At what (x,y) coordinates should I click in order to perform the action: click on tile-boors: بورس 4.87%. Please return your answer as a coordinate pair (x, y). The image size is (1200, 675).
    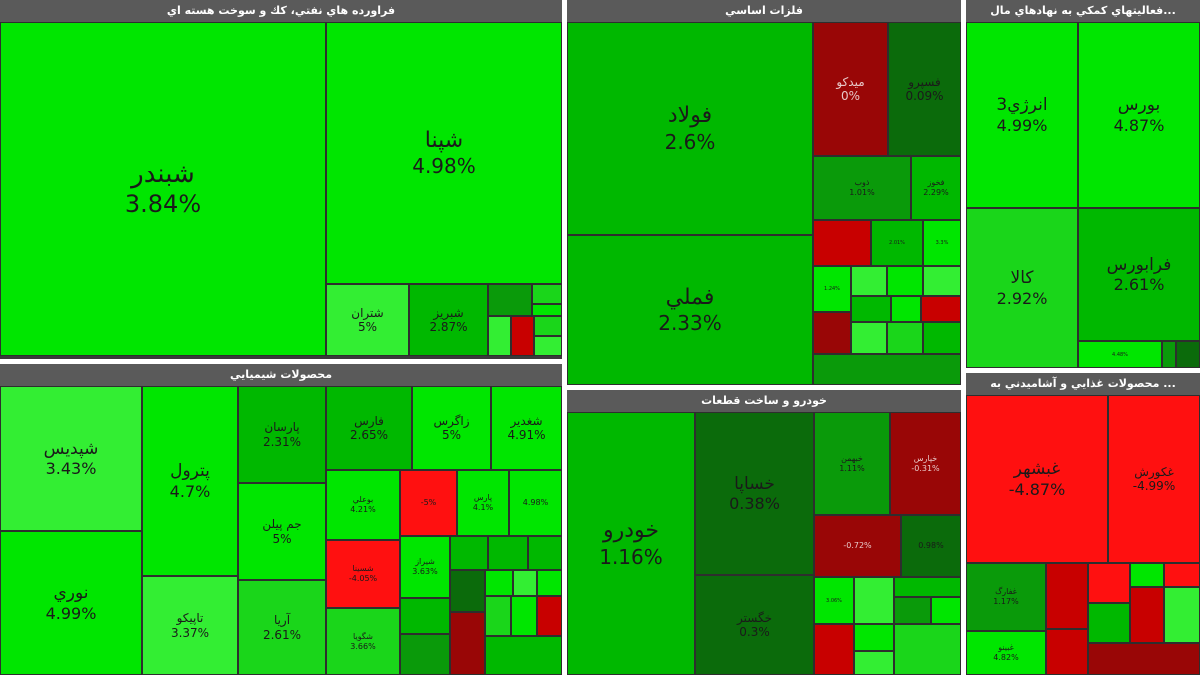
    Looking at the image, I should click on (1139, 115).